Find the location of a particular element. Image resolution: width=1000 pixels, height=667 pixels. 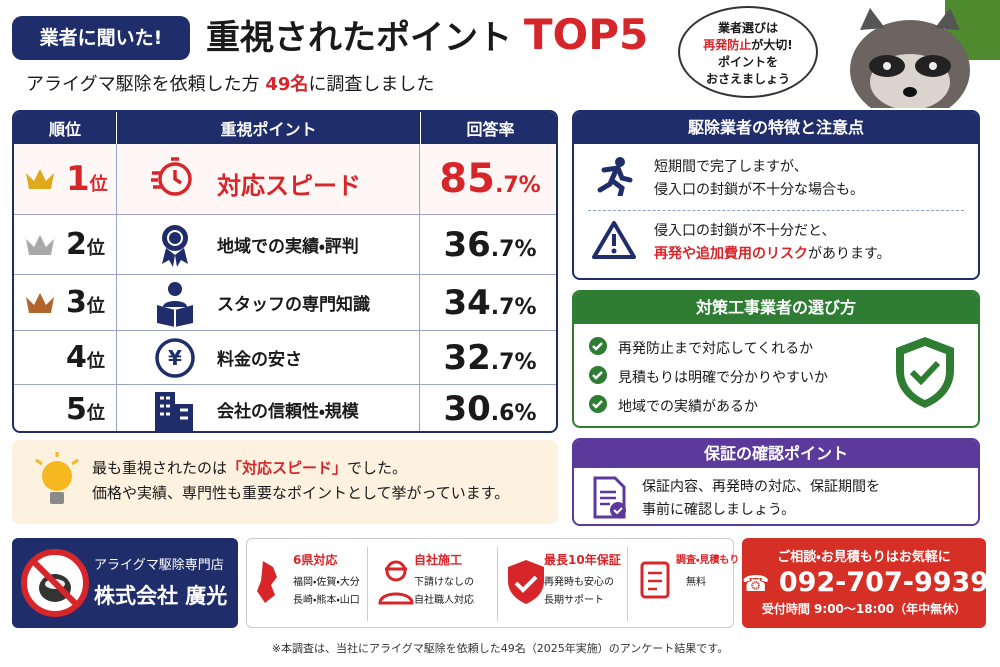

rank-cell: 2位 is located at coordinates (65, 244).